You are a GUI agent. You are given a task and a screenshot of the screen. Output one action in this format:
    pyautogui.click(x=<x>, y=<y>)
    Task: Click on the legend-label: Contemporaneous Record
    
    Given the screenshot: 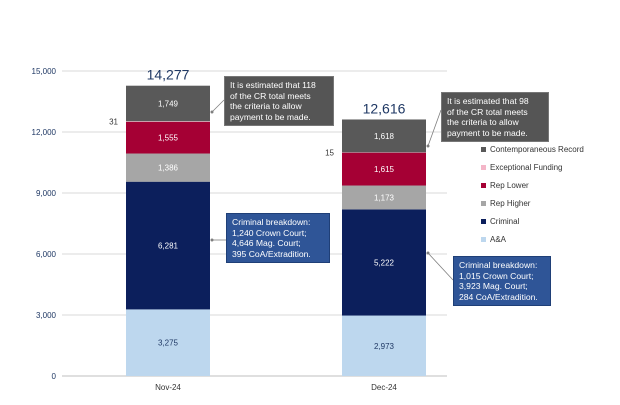 What is the action you would take?
    pyautogui.click(x=537, y=149)
    